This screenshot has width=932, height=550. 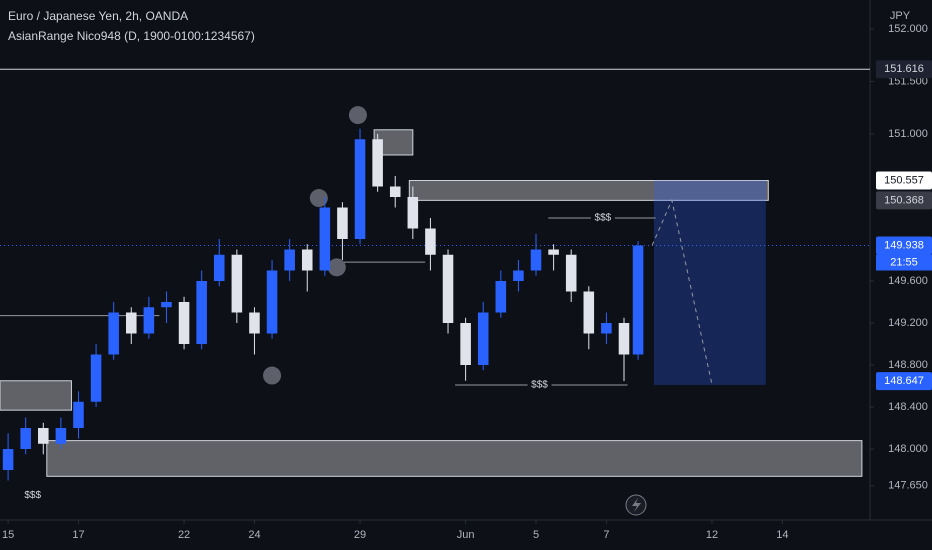 I want to click on x-tick-label: 29, so click(x=360, y=535).